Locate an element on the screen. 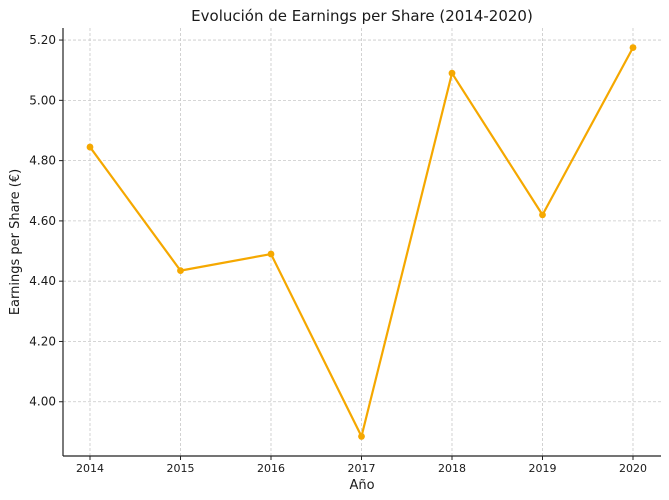  y-axis-label: Earnings per Share (€) is located at coordinates (15, 242).